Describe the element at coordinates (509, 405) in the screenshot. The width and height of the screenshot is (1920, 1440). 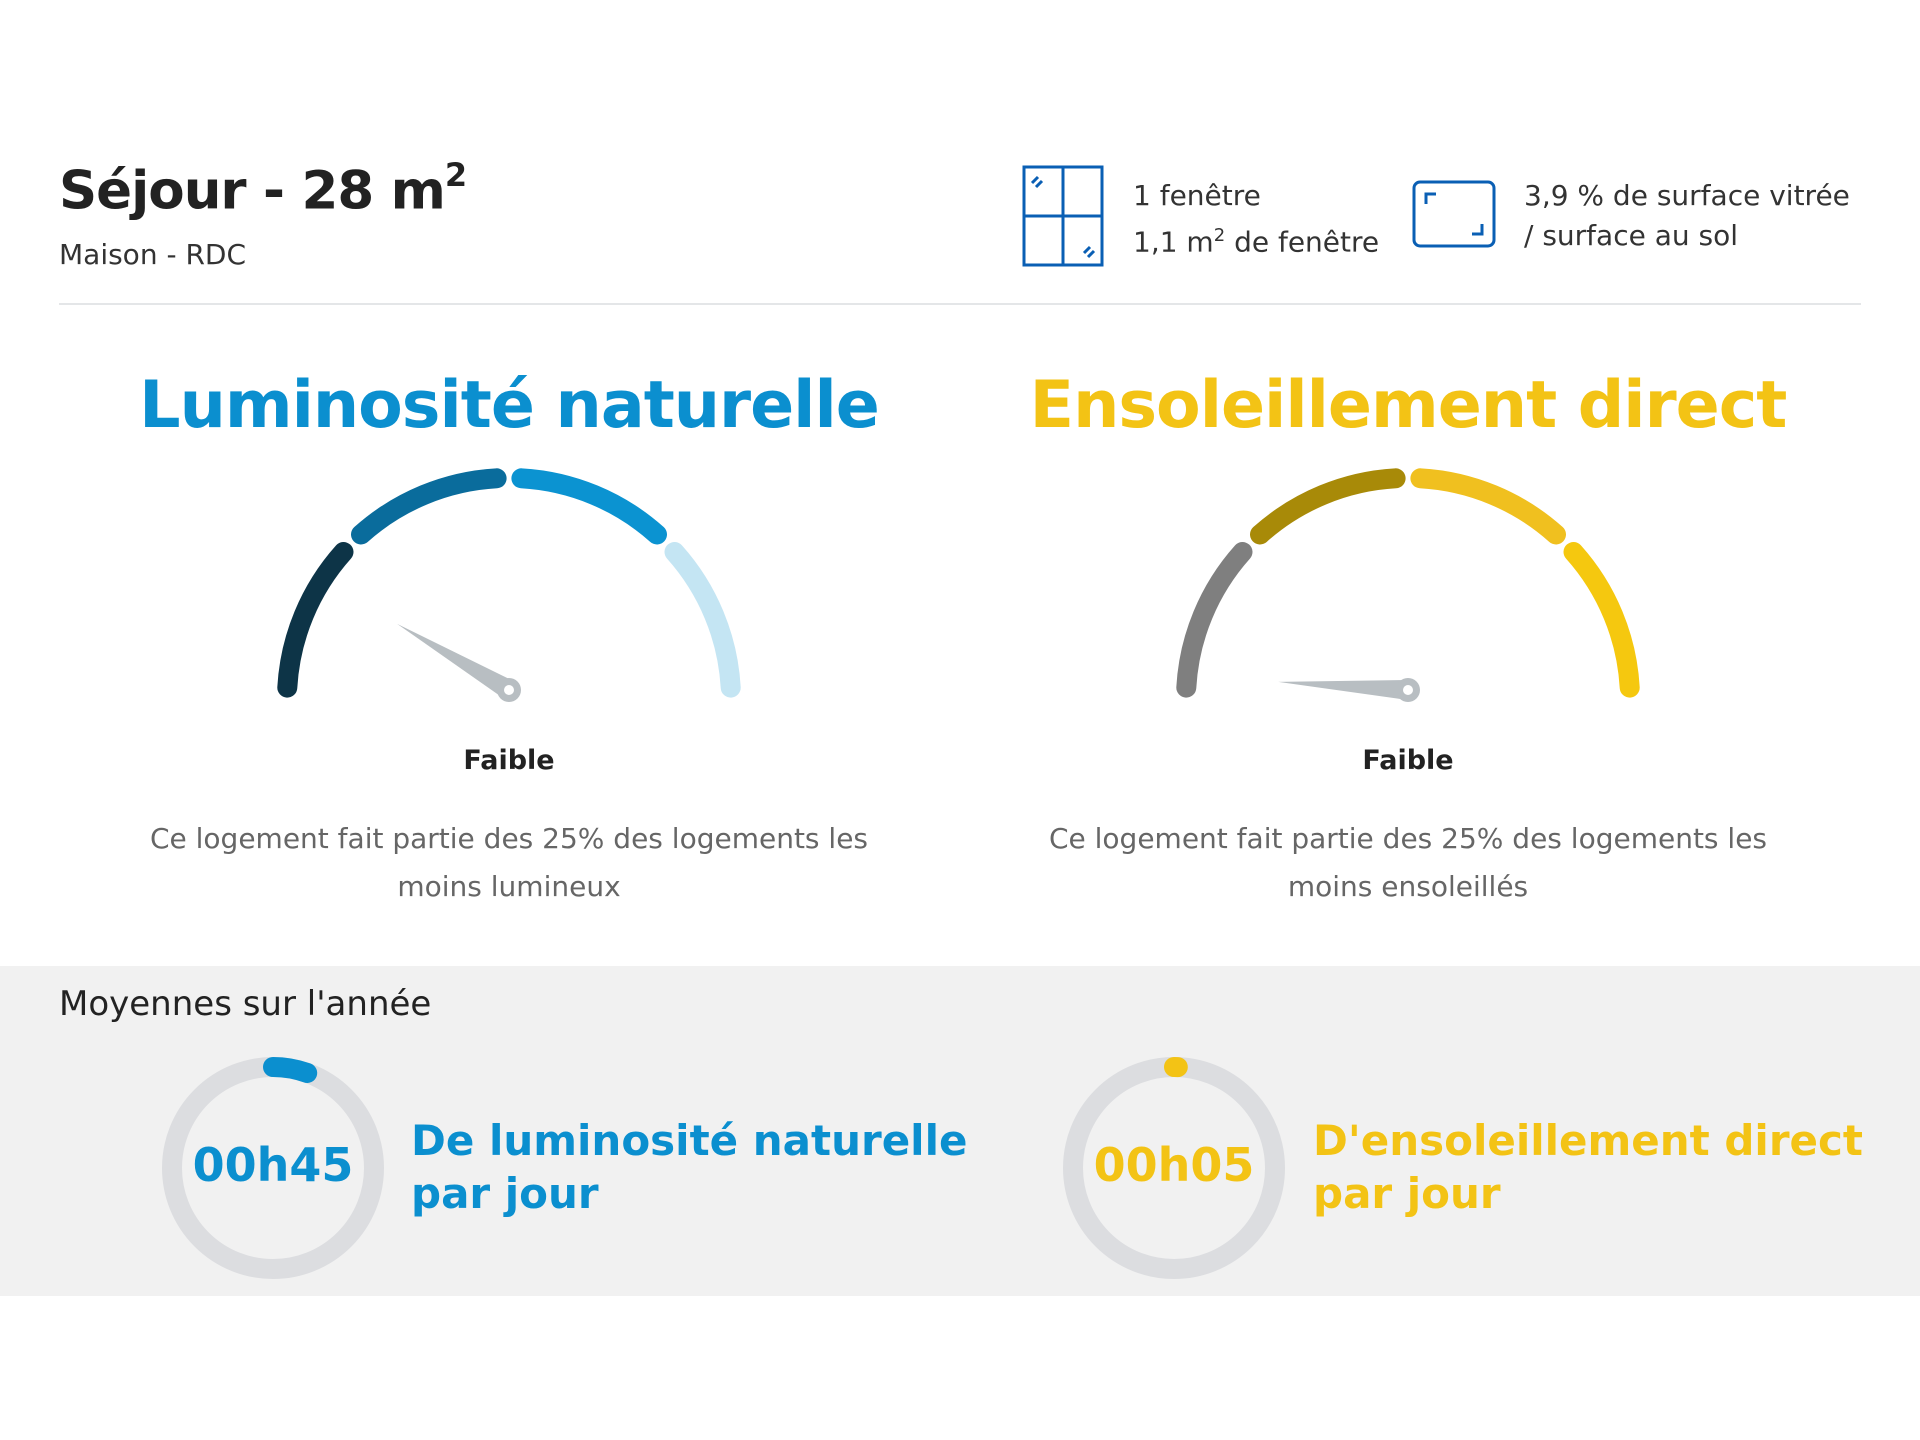
I see `luminosity-title: Luminosité naturelle` at that location.